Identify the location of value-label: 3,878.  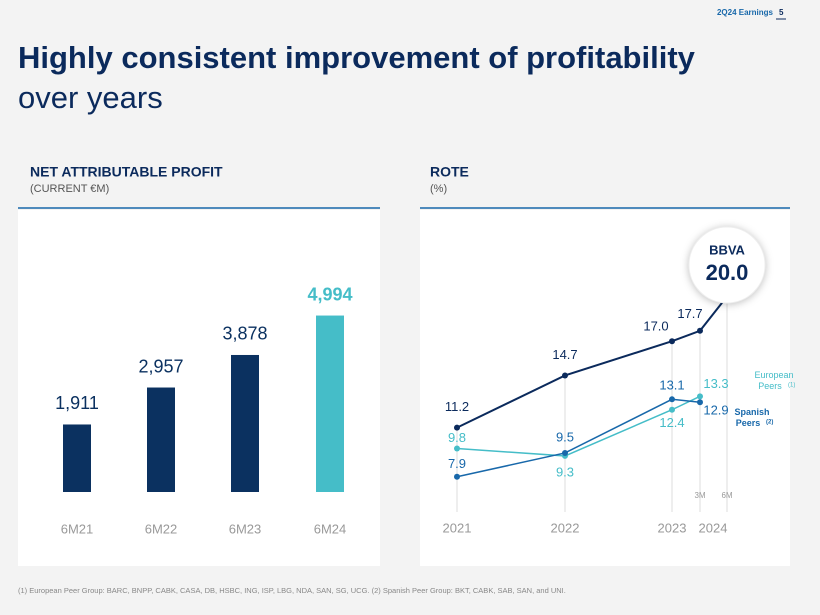
(244, 334).